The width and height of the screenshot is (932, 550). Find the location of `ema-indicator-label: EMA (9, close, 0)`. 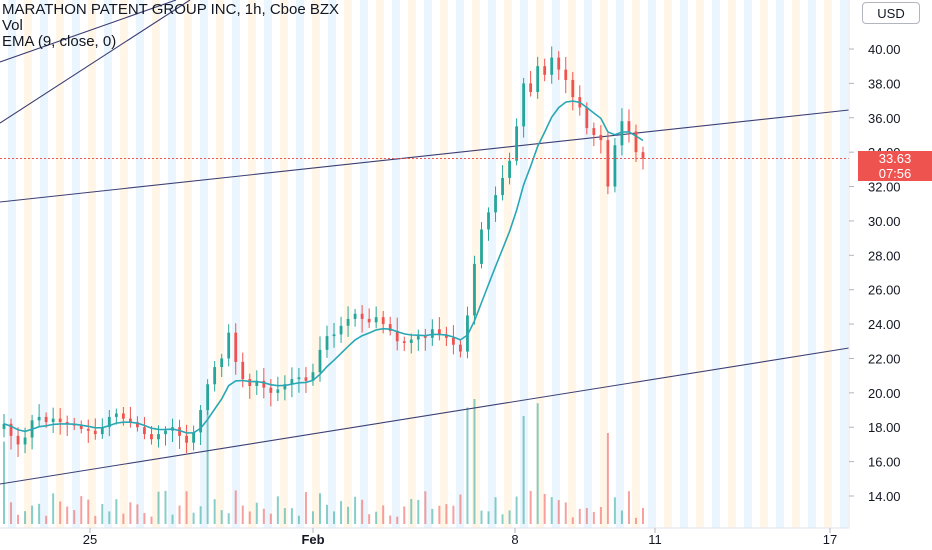

ema-indicator-label: EMA (9, close, 0) is located at coordinates (59, 41).